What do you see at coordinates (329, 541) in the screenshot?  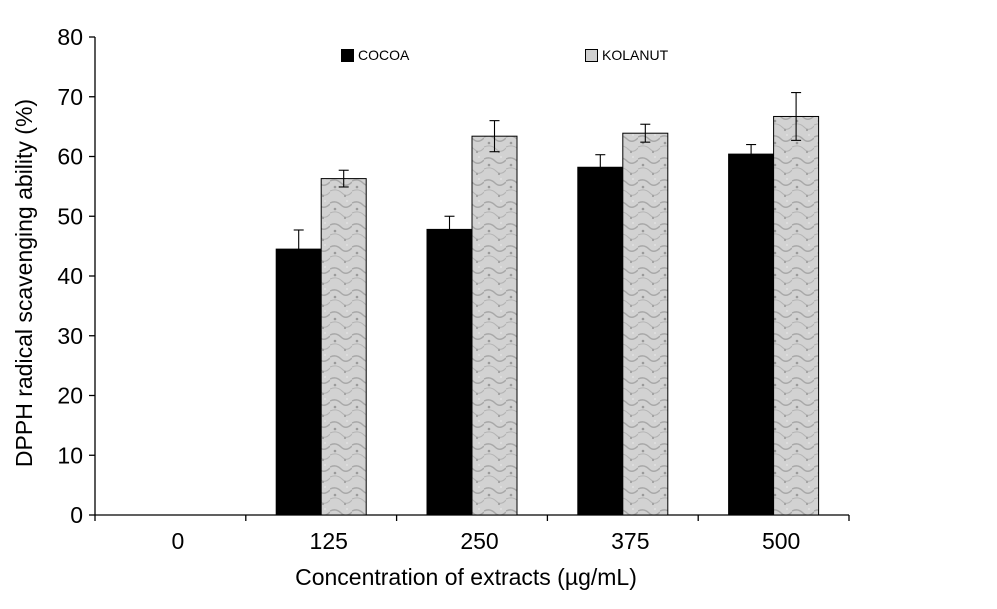 I see `x-tick-label: 125` at bounding box center [329, 541].